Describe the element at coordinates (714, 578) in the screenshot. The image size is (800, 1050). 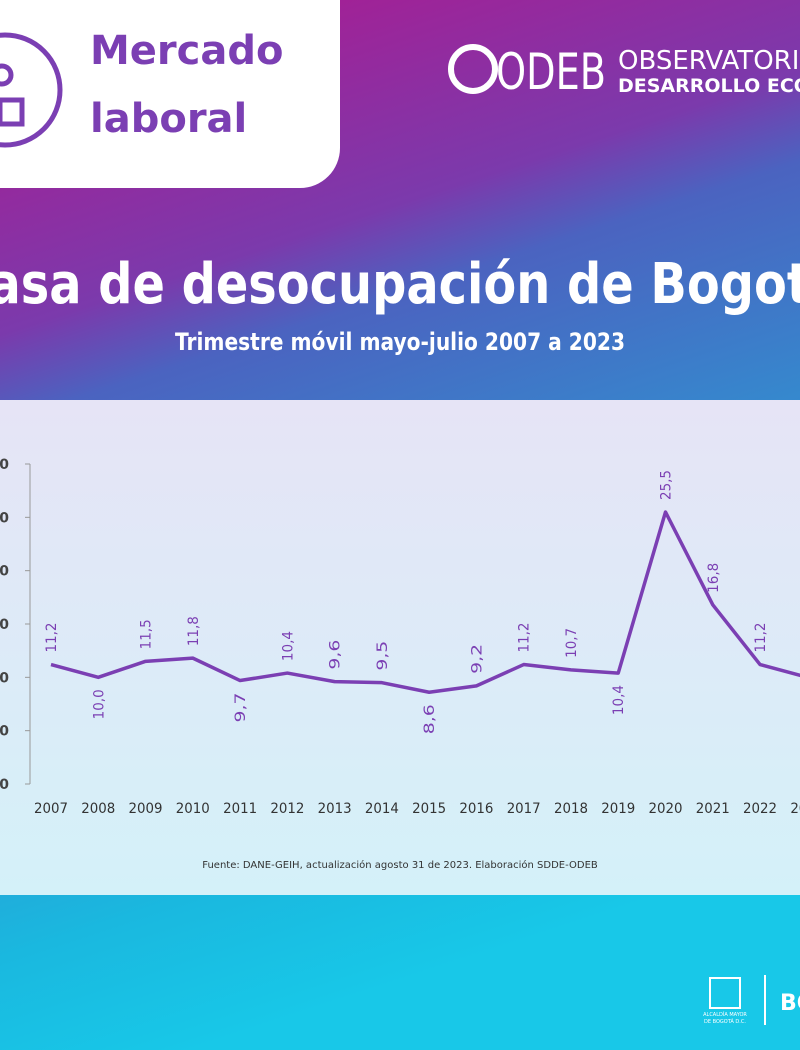
I see `data-label: 16,8` at that location.